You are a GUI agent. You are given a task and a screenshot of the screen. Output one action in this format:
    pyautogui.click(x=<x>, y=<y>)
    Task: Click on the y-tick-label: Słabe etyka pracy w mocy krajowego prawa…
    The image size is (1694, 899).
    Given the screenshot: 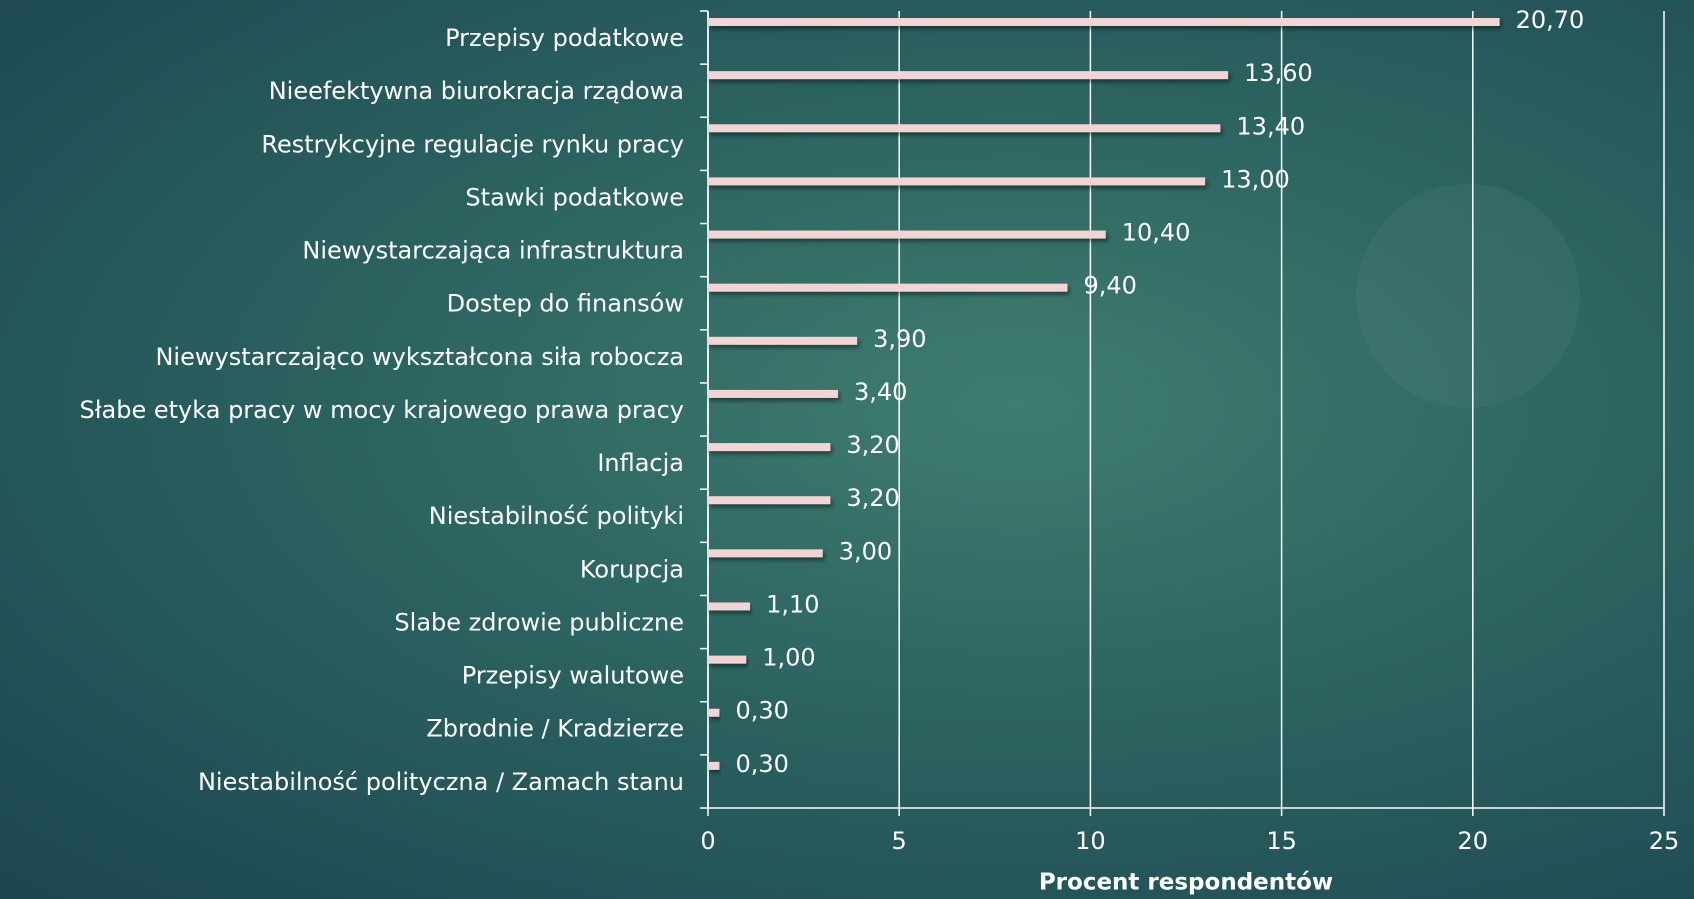 What is the action you would take?
    pyautogui.click(x=381, y=410)
    